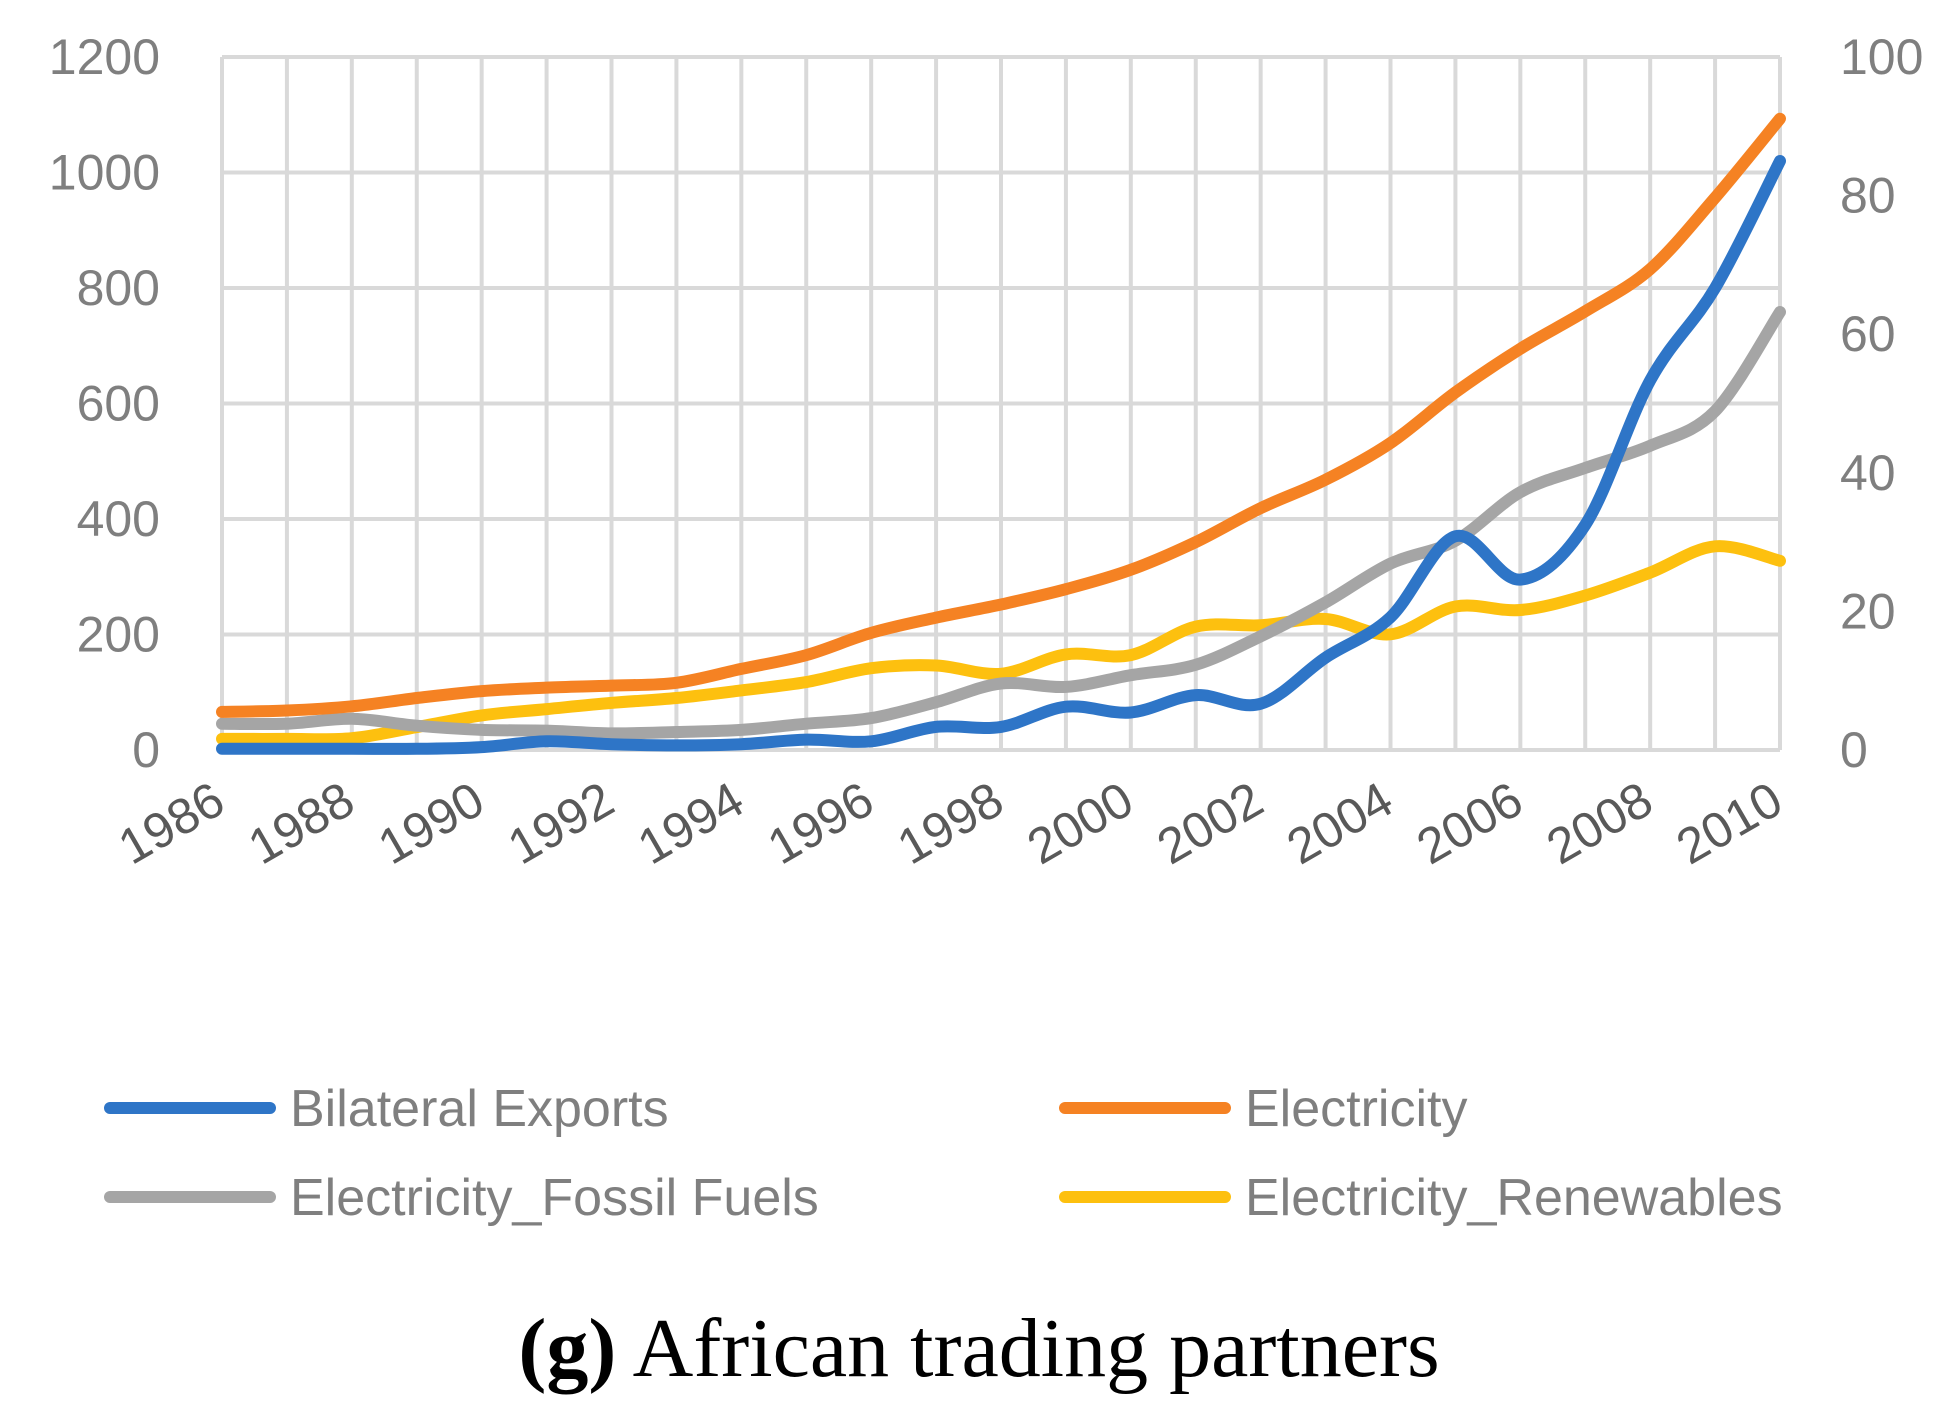 Image resolution: width=1958 pixels, height=1419 pixels. I want to click on caption-label: (g), so click(567, 1348).